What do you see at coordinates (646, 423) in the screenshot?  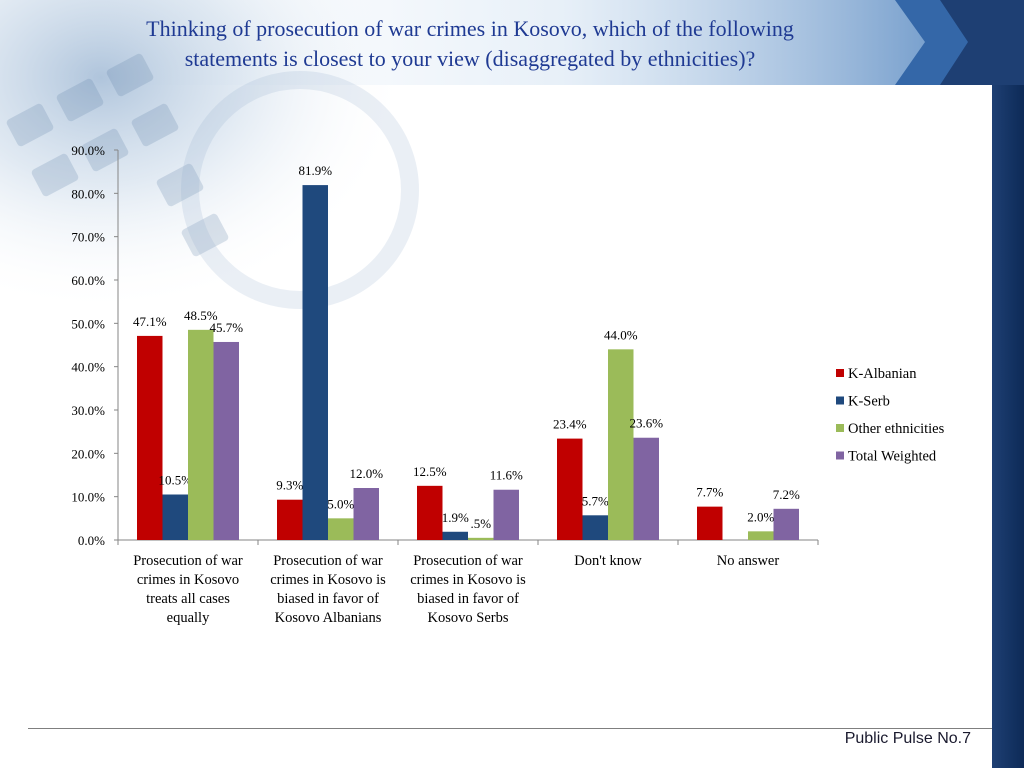 I see `data-label: 23.6%` at bounding box center [646, 423].